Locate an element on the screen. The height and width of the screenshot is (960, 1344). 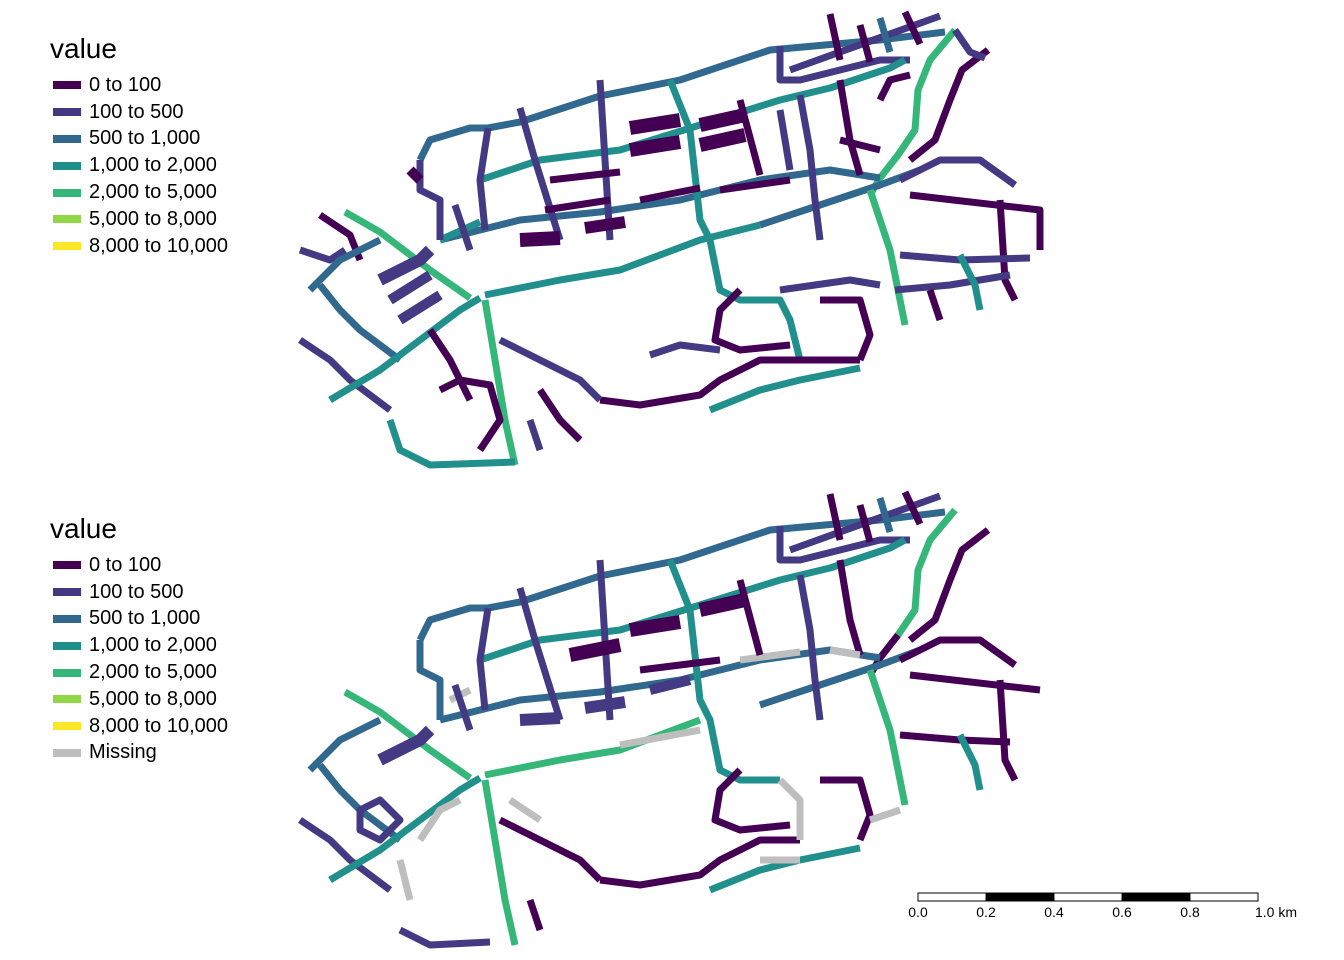
legend-item: 100 to 500 is located at coordinates (139, 592).